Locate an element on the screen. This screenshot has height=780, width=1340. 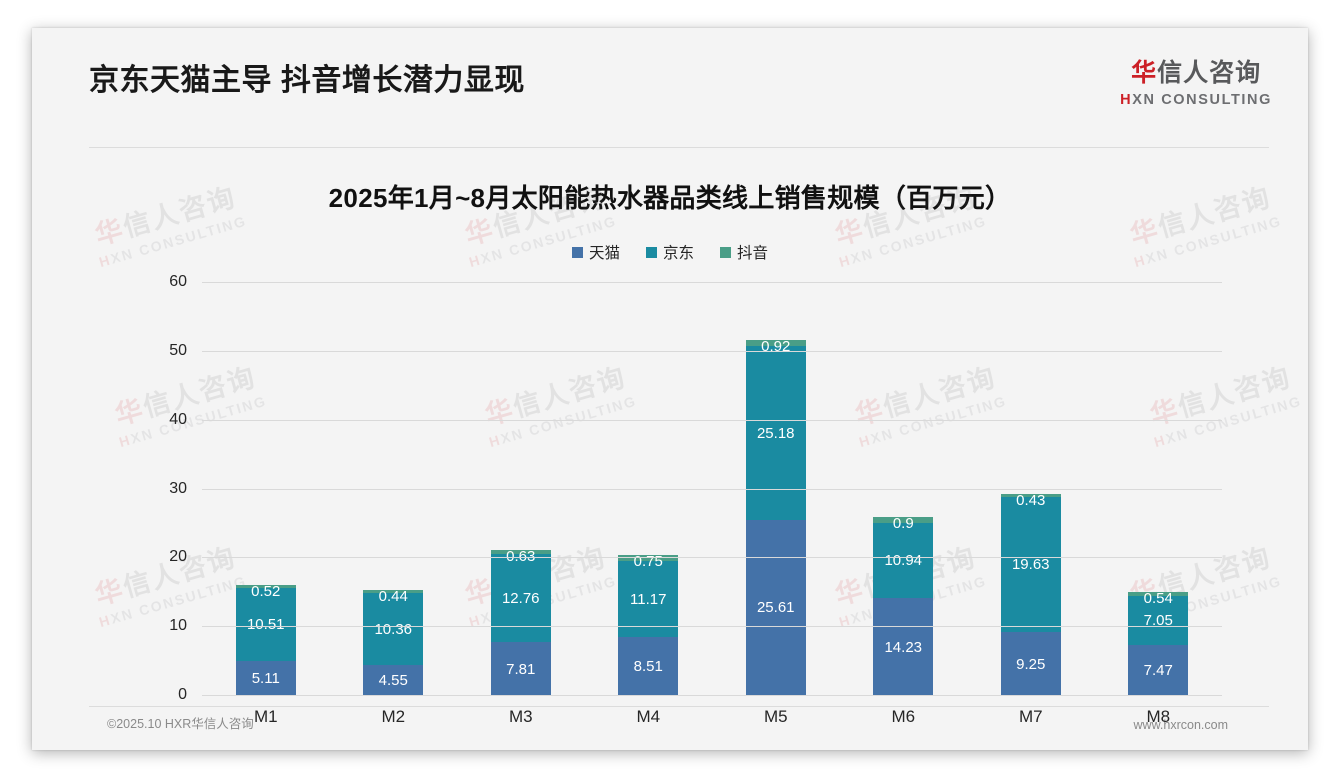
bar-column-M4: 8.51 11.17 0.75 M4 is located at coordinates (649, 504).